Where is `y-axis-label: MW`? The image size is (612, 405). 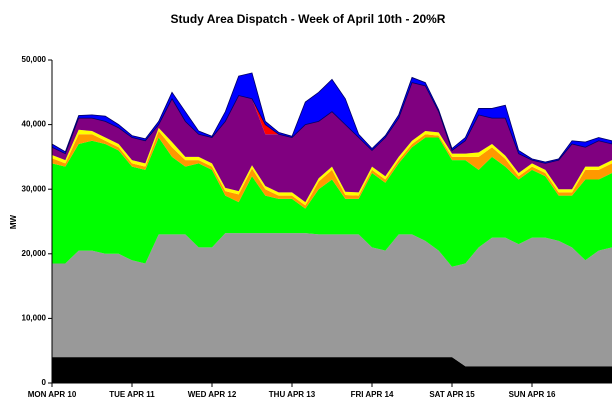
y-axis-label: MW is located at coordinates (13, 221).